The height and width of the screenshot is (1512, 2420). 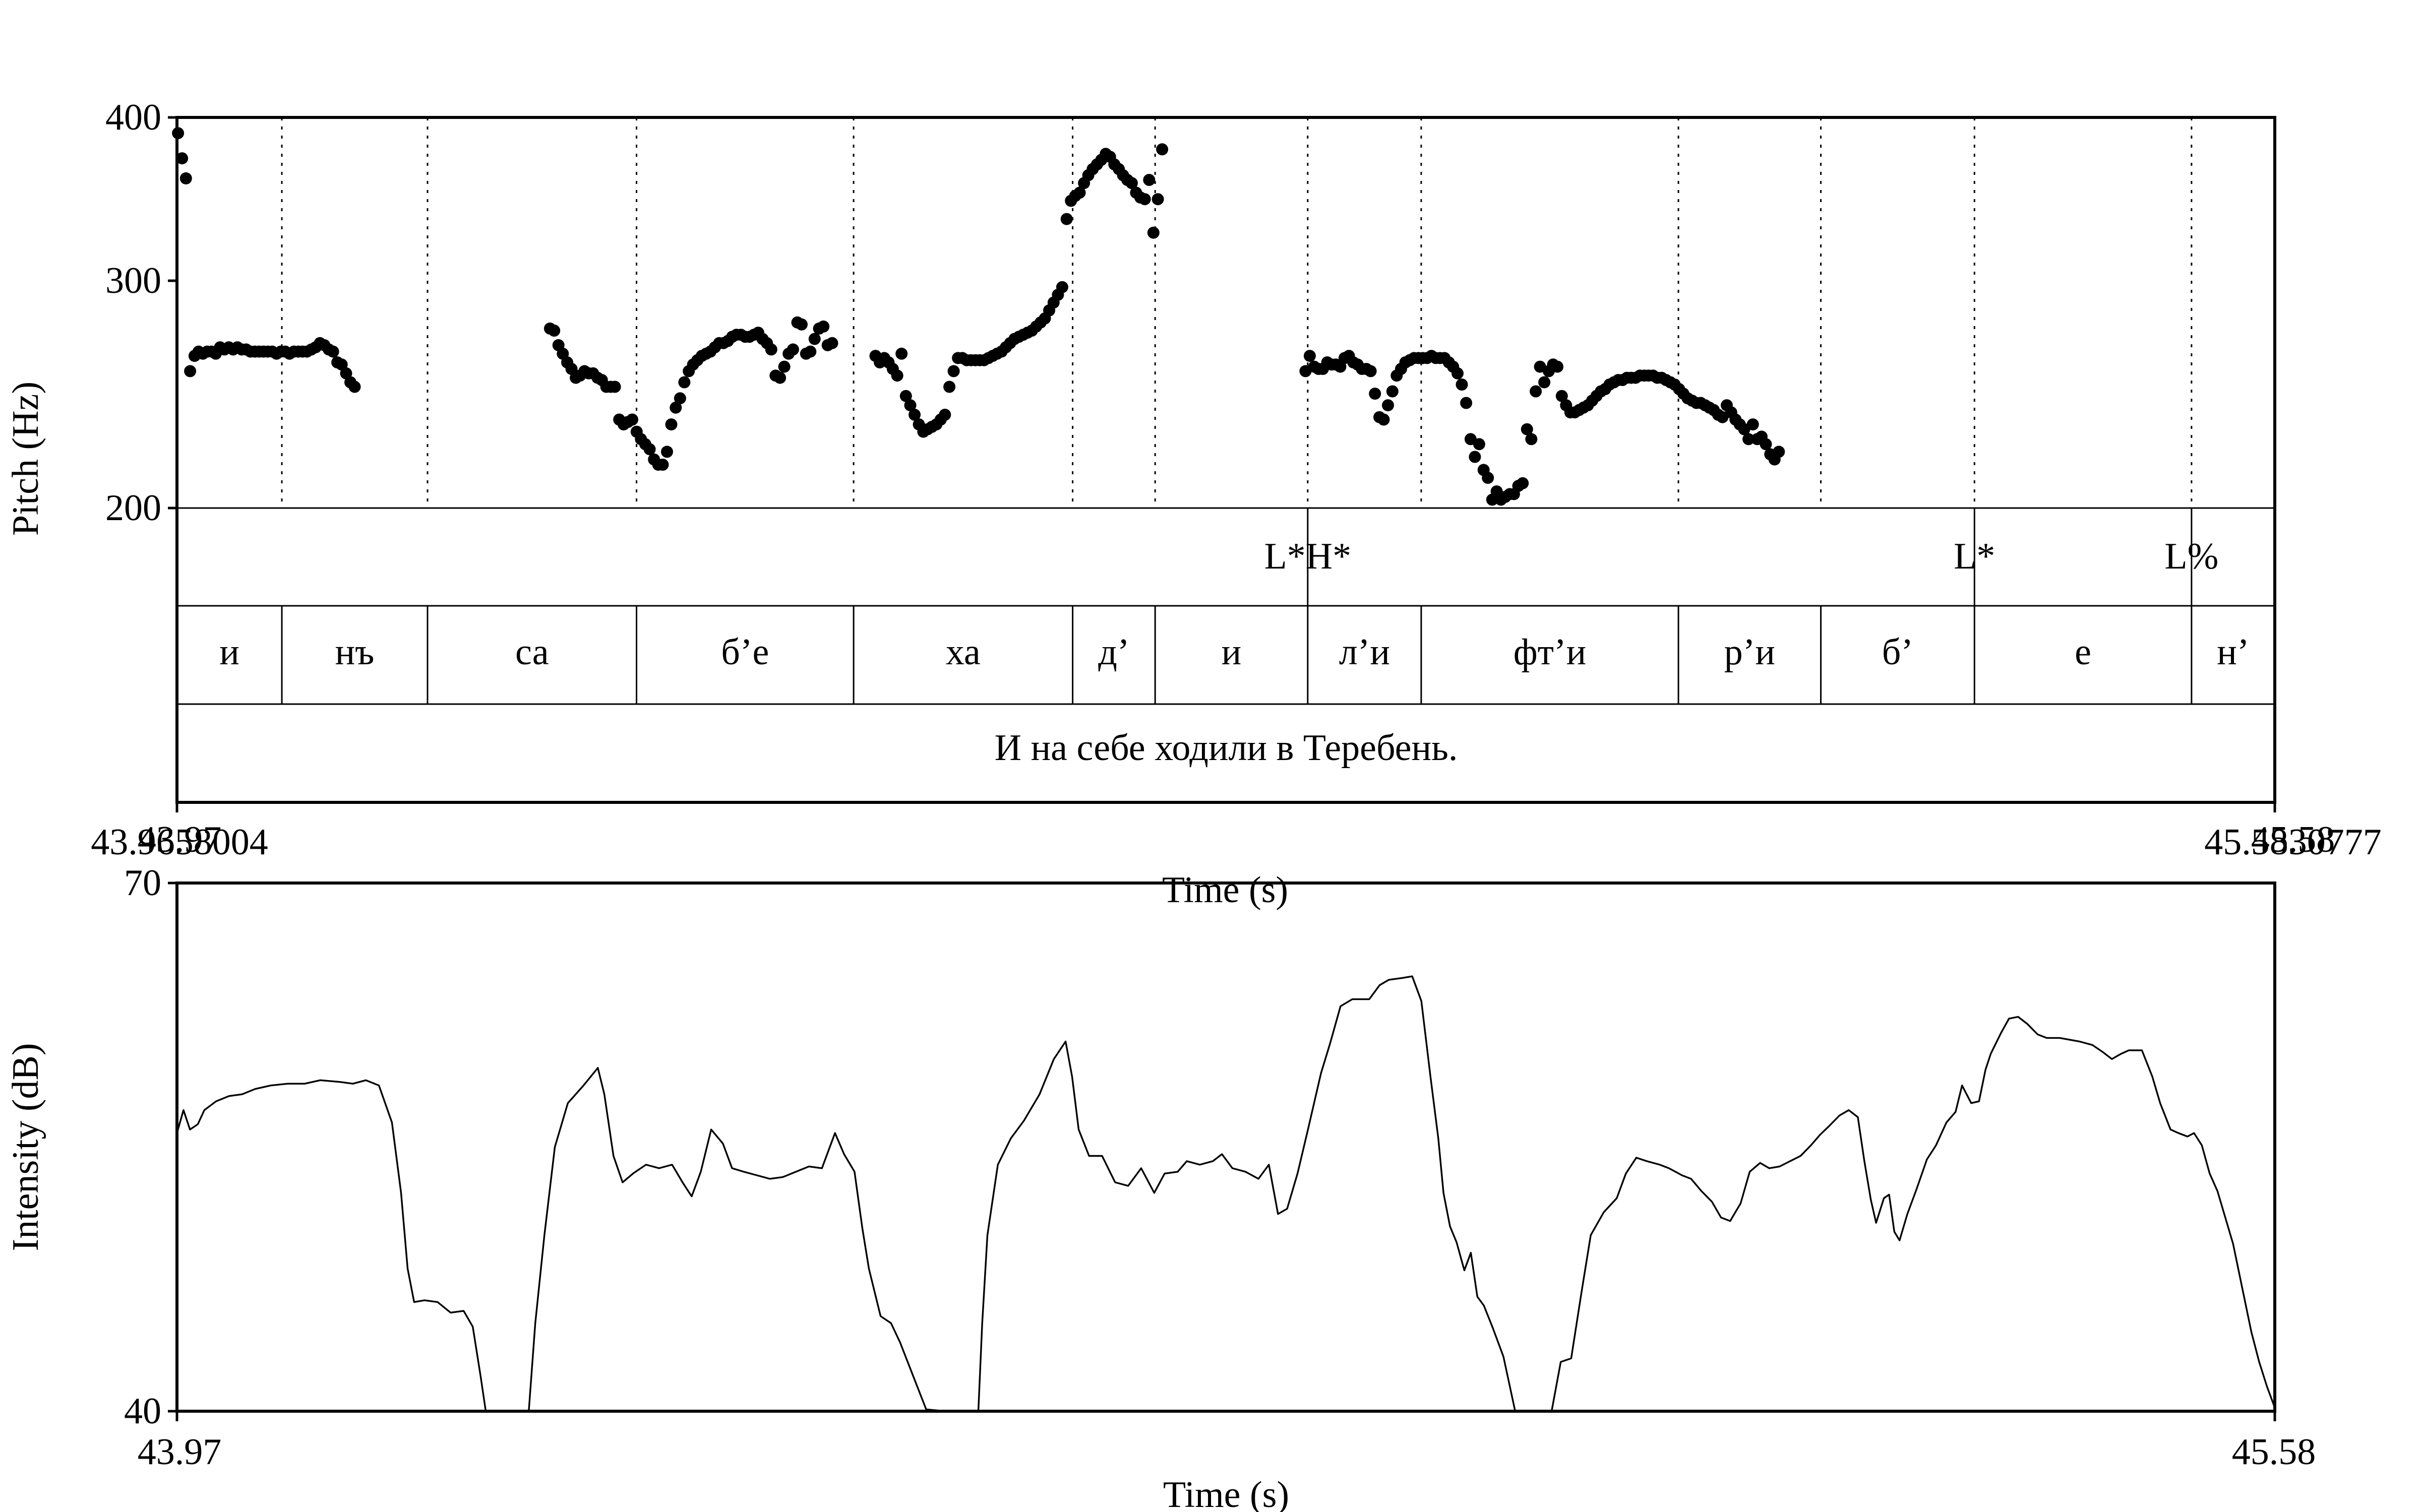 What do you see at coordinates (2274, 1452) in the screenshot?
I see `intensity-xtick-label-end: 45.58` at bounding box center [2274, 1452].